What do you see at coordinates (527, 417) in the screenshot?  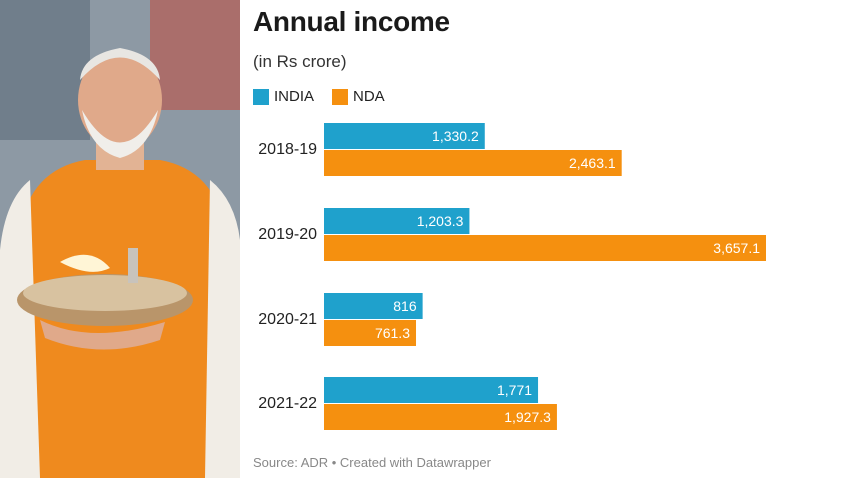 I see `bar-value-label: 1,927.3` at bounding box center [527, 417].